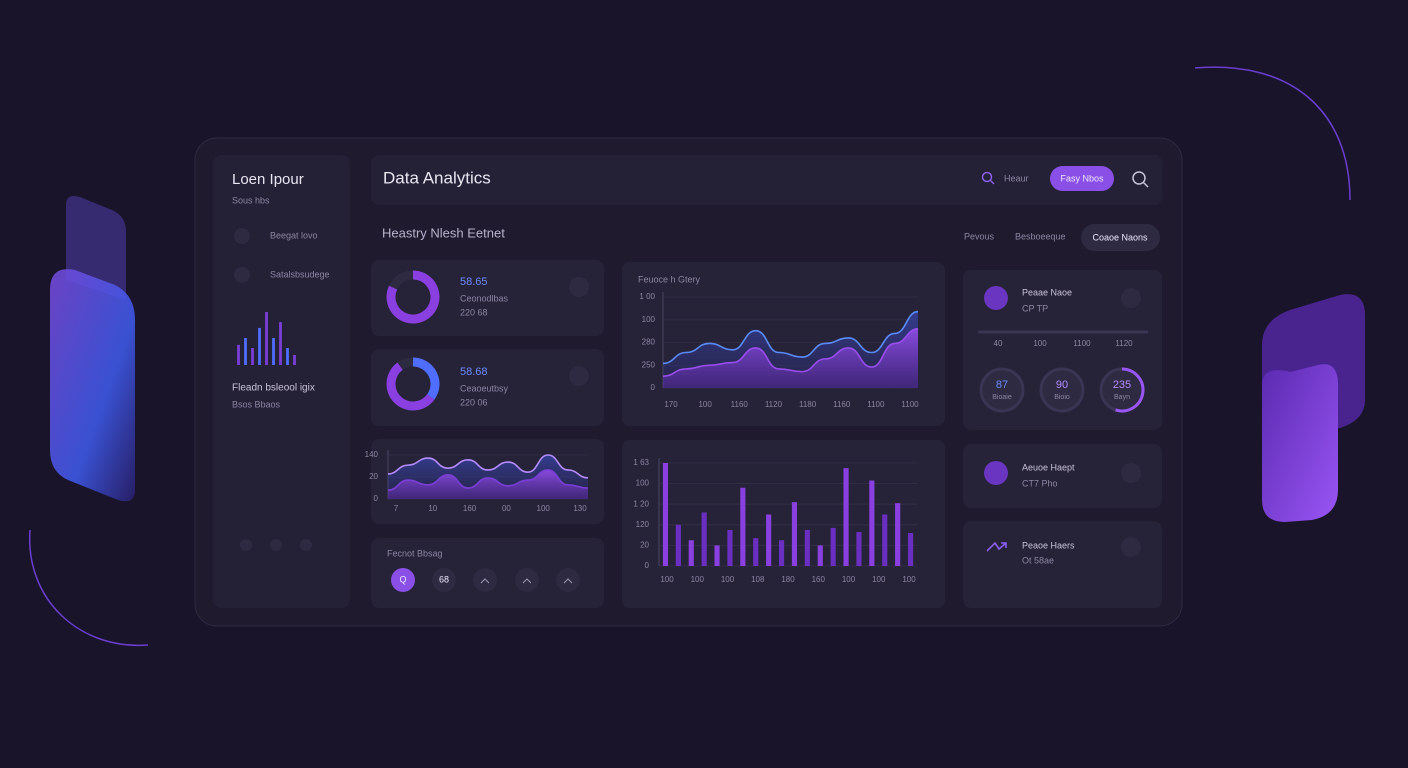  Describe the element at coordinates (300, 274) in the screenshot. I see `nav-item: Satalsbsudege` at that location.